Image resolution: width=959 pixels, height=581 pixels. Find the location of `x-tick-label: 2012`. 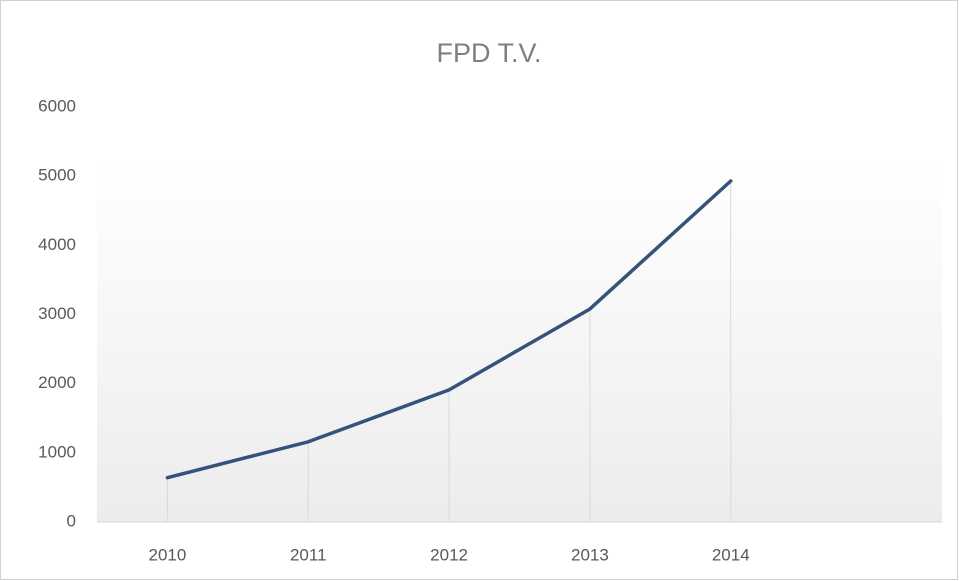

x-tick-label: 2012 is located at coordinates (449, 554).